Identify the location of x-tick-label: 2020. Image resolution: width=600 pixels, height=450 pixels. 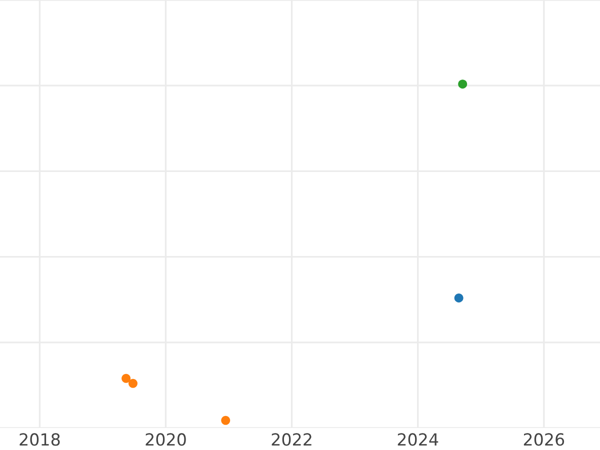
(166, 439).